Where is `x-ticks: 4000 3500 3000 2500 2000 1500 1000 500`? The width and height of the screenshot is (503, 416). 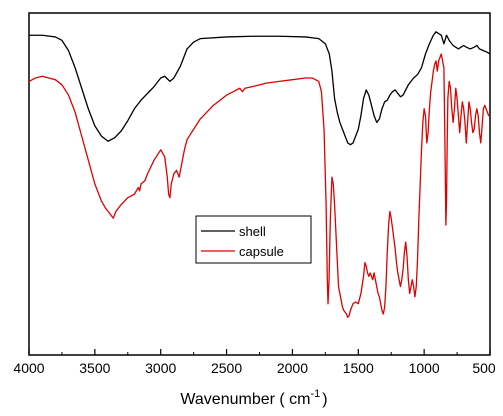
x-ticks: 4000 3500 3000 2500 2000 1500 1000 500 is located at coordinates (254, 362).